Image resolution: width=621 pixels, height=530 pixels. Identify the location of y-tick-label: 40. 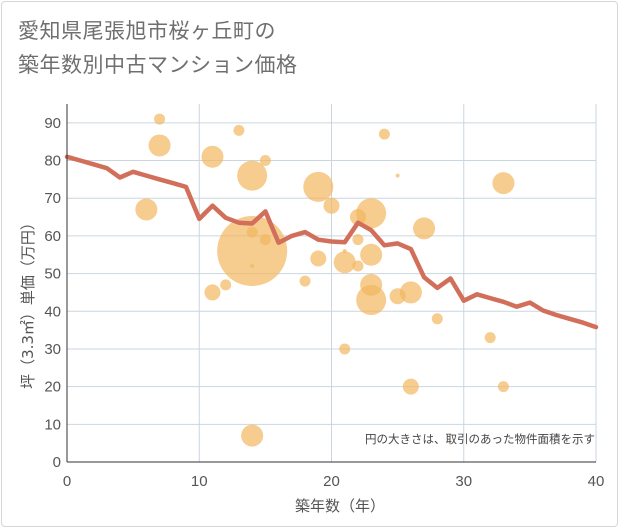
(52, 311).